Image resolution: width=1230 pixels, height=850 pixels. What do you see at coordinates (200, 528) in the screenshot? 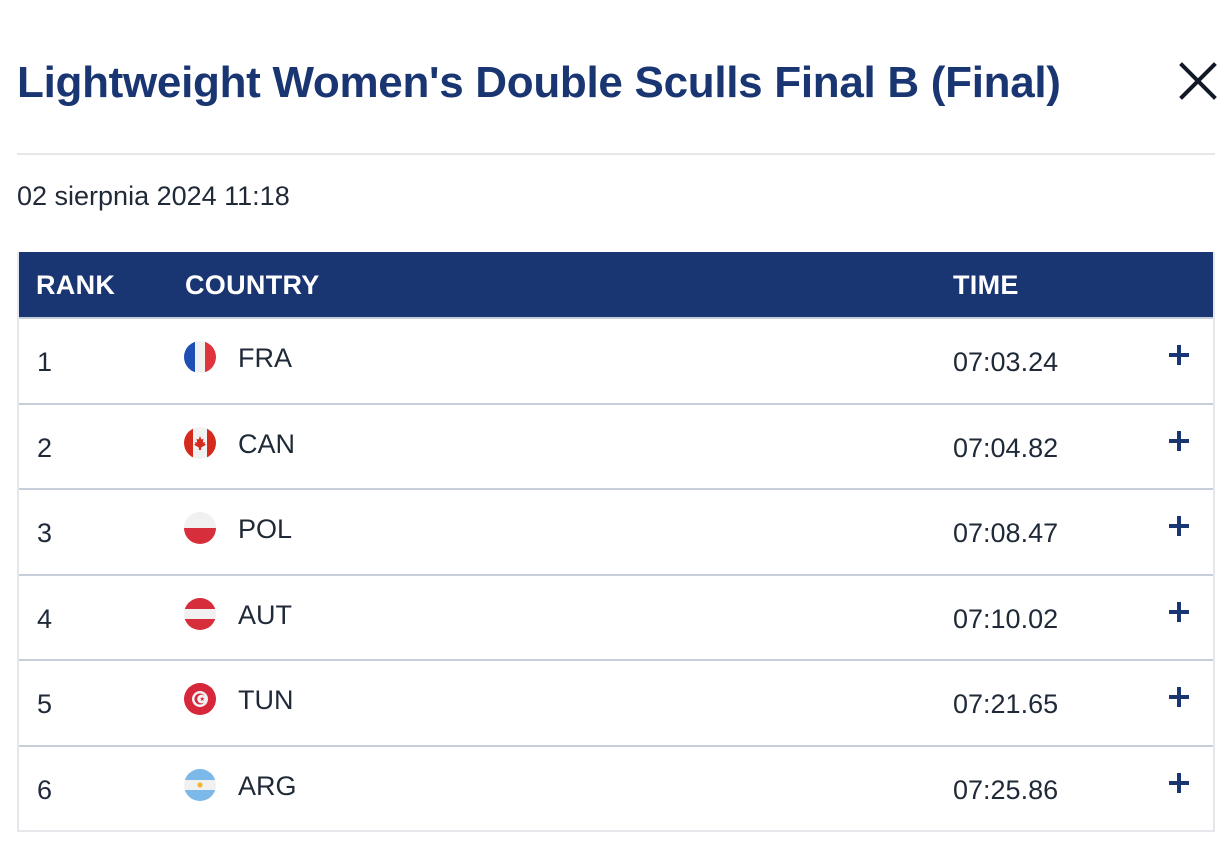
I see `poland-flag-icon` at bounding box center [200, 528].